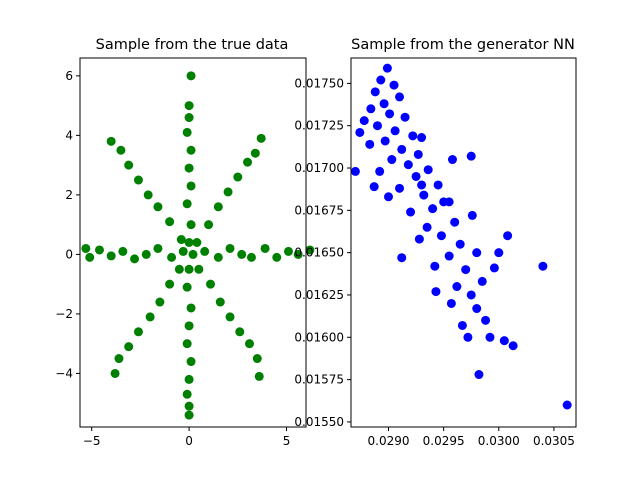 This screenshot has width=640, height=480. Describe the element at coordinates (554, 441) in the screenshot. I see `x-tick-label: 0.0305` at that location.